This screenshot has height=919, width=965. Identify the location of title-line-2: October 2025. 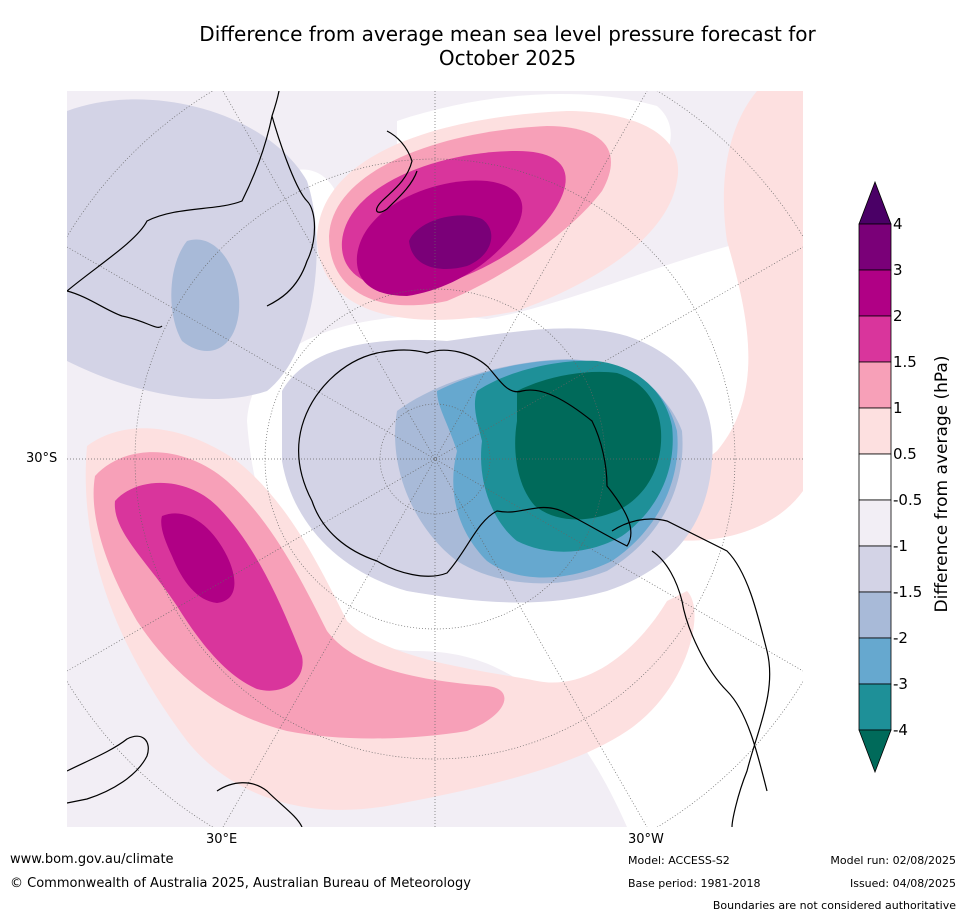
(507, 58).